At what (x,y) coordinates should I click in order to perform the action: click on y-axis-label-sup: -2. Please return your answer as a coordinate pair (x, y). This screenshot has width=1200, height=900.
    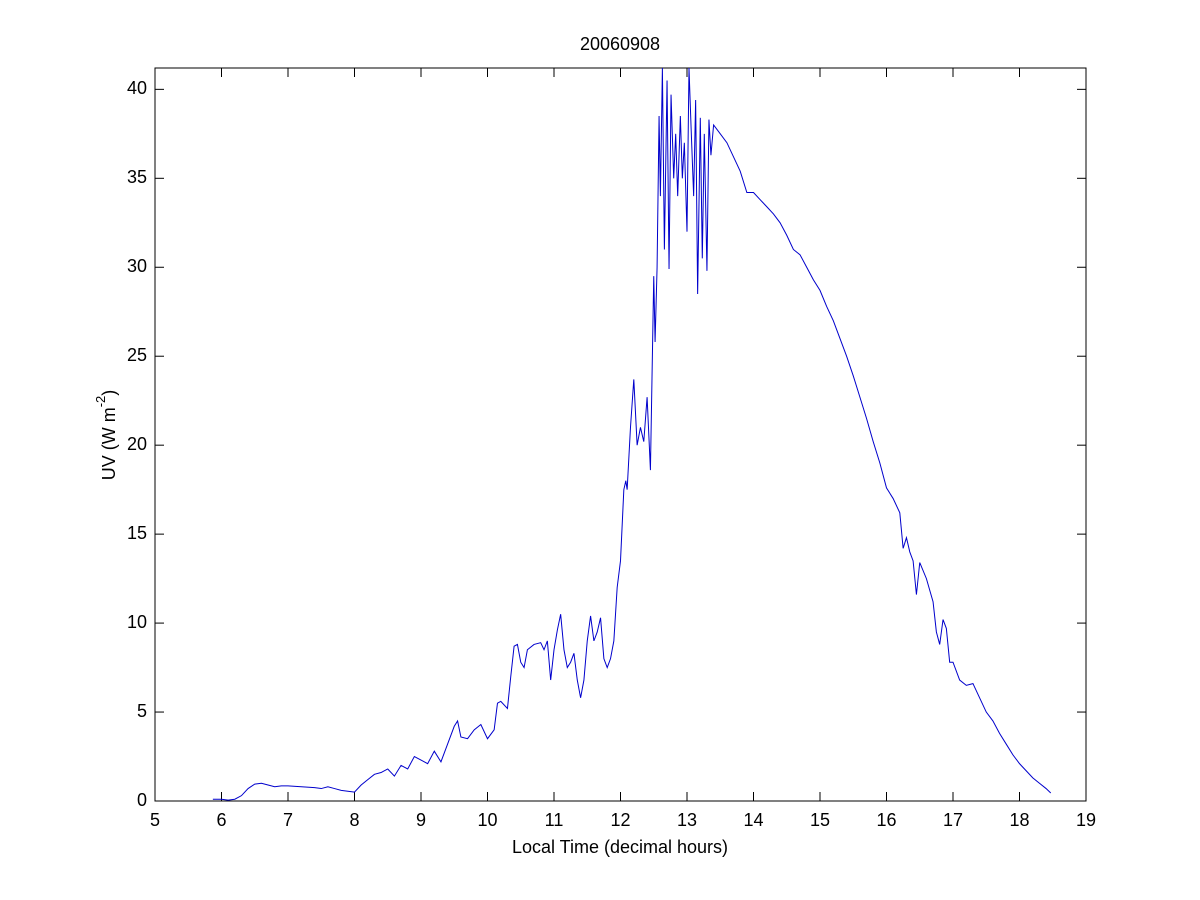
    Looking at the image, I should click on (100, 402).